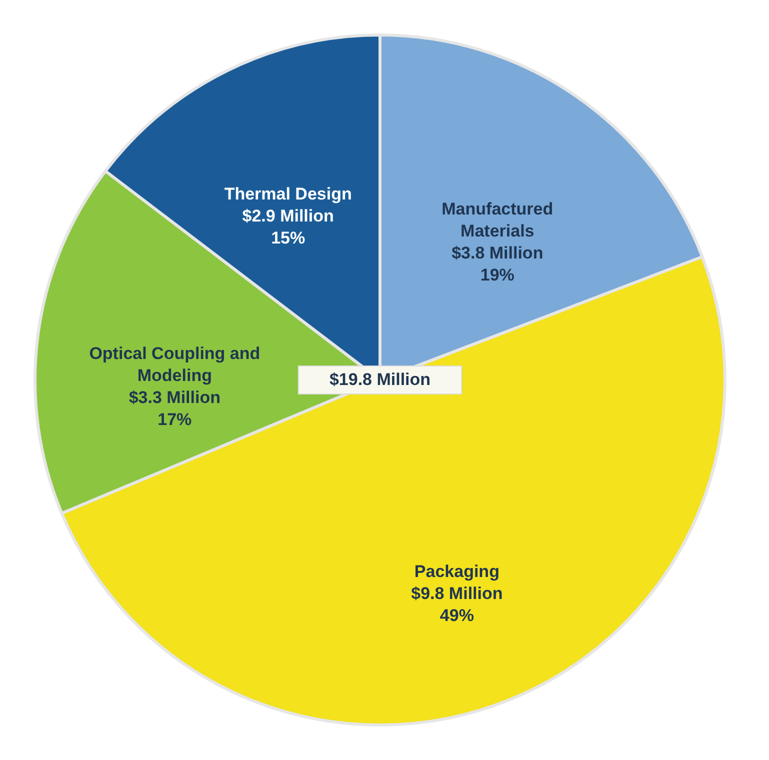  What do you see at coordinates (174, 364) in the screenshot?
I see `slice-label: Optical Coupling and Modeling` at bounding box center [174, 364].